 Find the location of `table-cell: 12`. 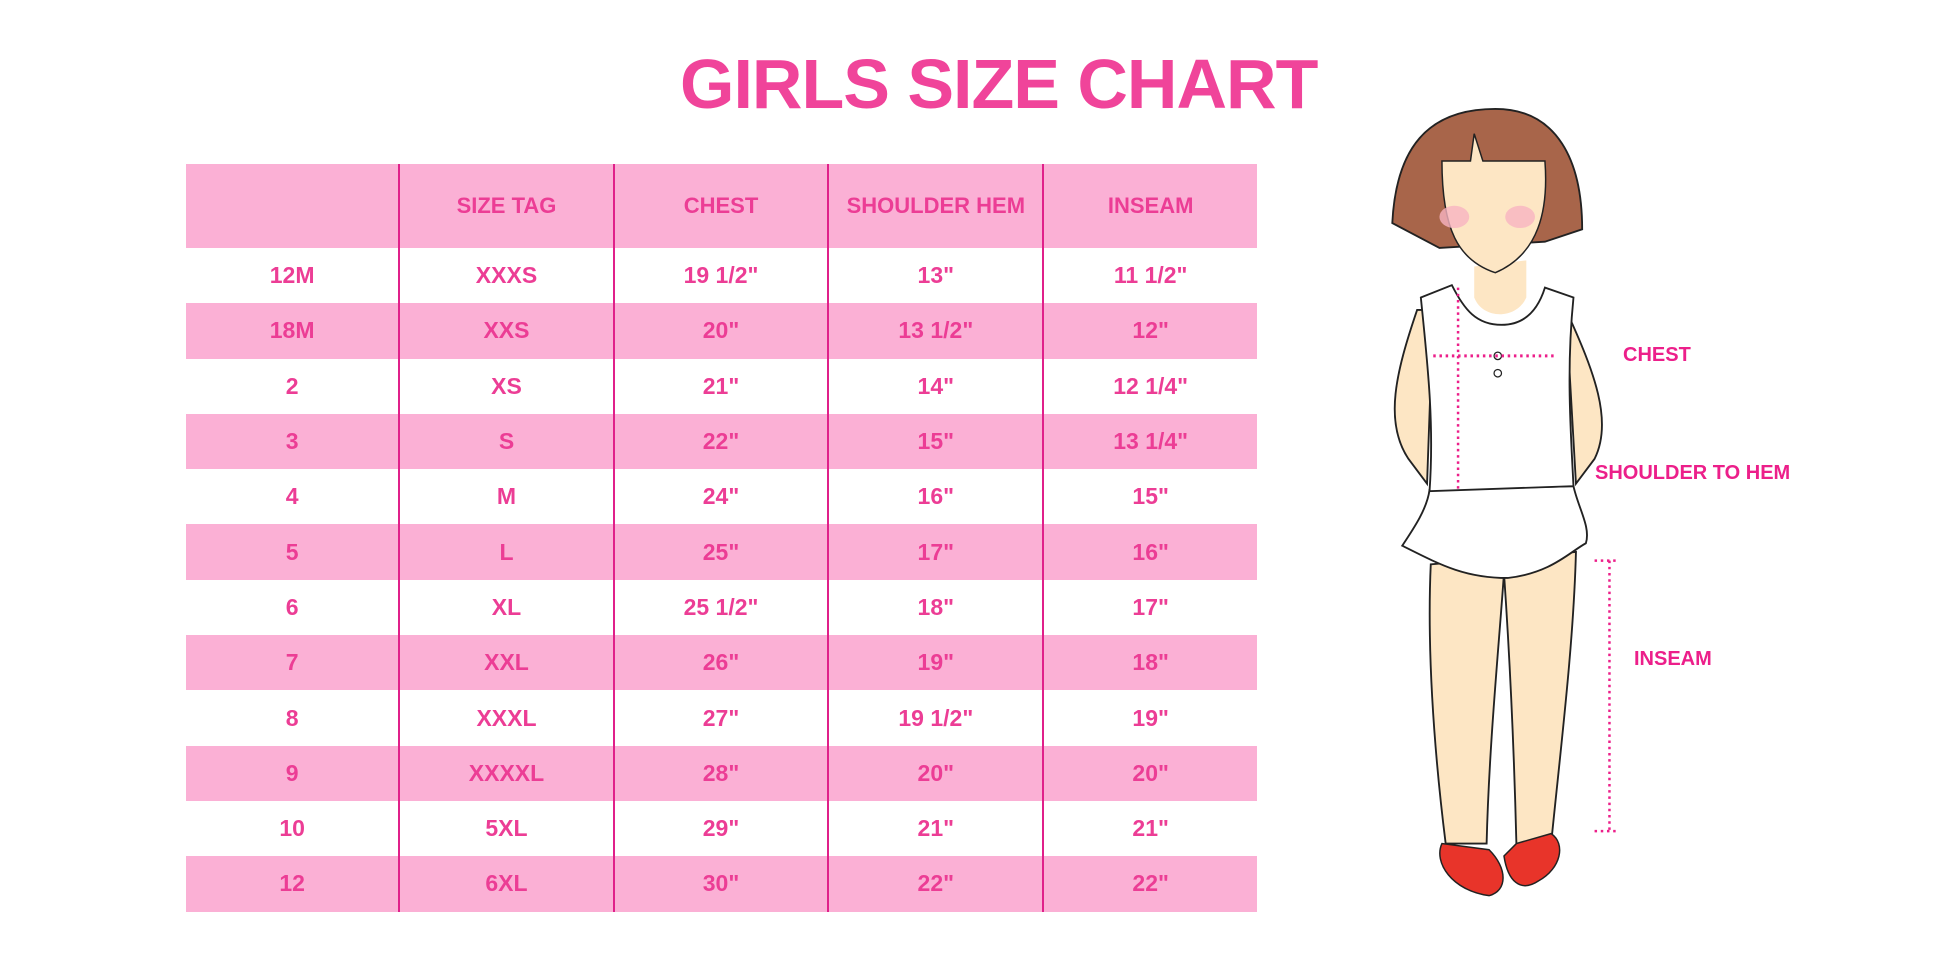

table-cell: 12 is located at coordinates (293, 884).